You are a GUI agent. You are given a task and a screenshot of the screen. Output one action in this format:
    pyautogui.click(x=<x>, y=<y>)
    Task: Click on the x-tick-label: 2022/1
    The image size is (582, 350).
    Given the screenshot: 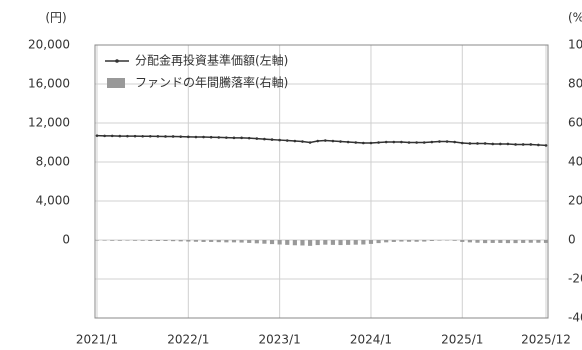 What is the action you would take?
    pyautogui.click(x=188, y=340)
    